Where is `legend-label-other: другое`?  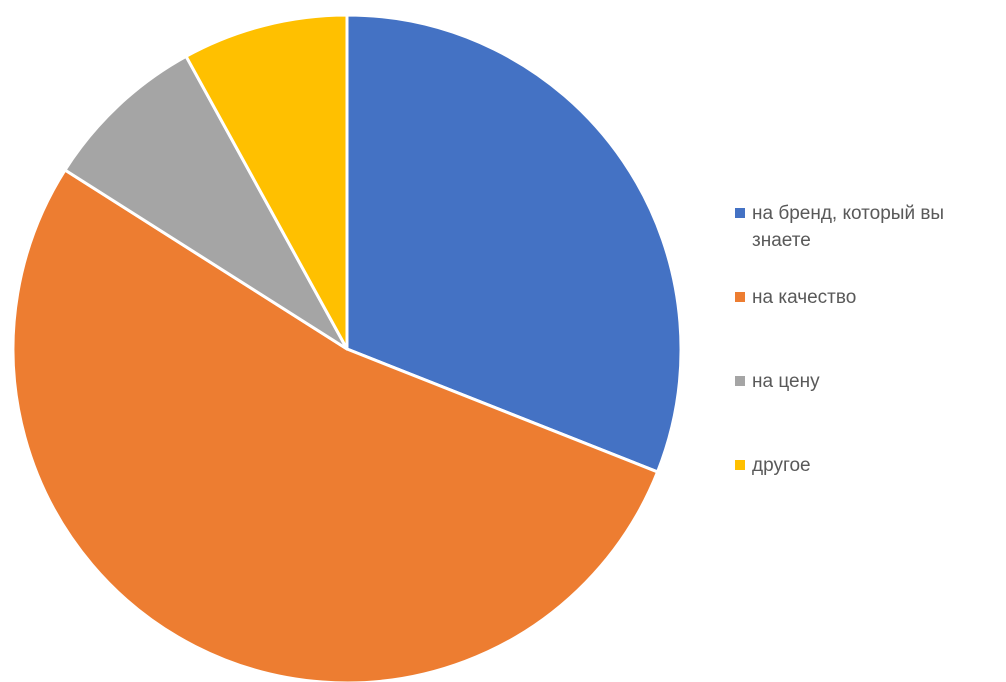
legend-label-other: другое is located at coordinates (781, 465).